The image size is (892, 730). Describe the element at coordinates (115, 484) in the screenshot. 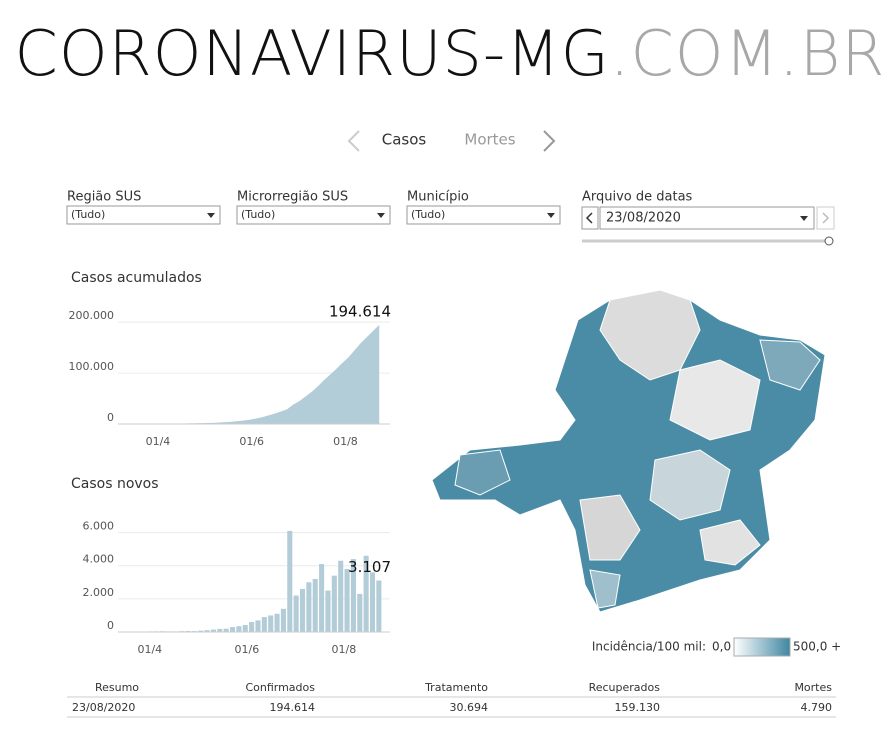

I see `chart-title: Casos novos` at that location.